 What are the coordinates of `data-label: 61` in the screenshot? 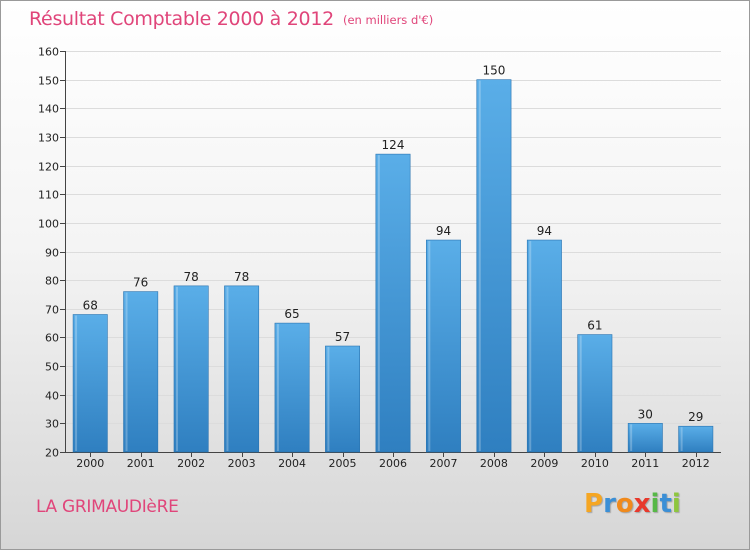 It's located at (594, 326).